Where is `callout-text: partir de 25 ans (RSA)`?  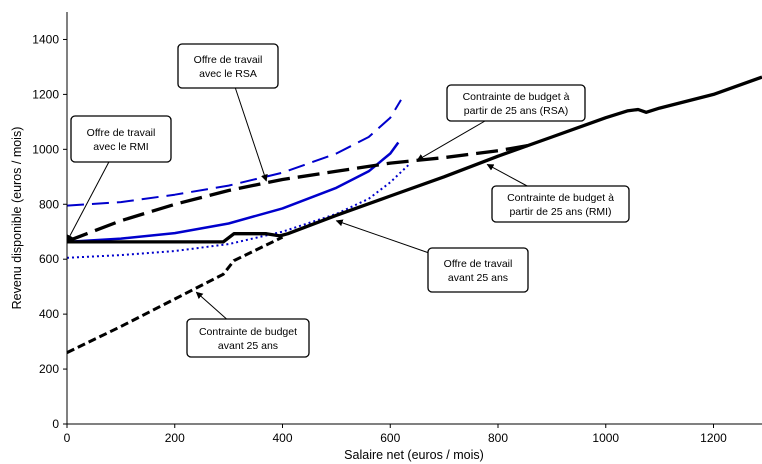
callout-text: partir de 25 ans (RSA) is located at coordinates (516, 111).